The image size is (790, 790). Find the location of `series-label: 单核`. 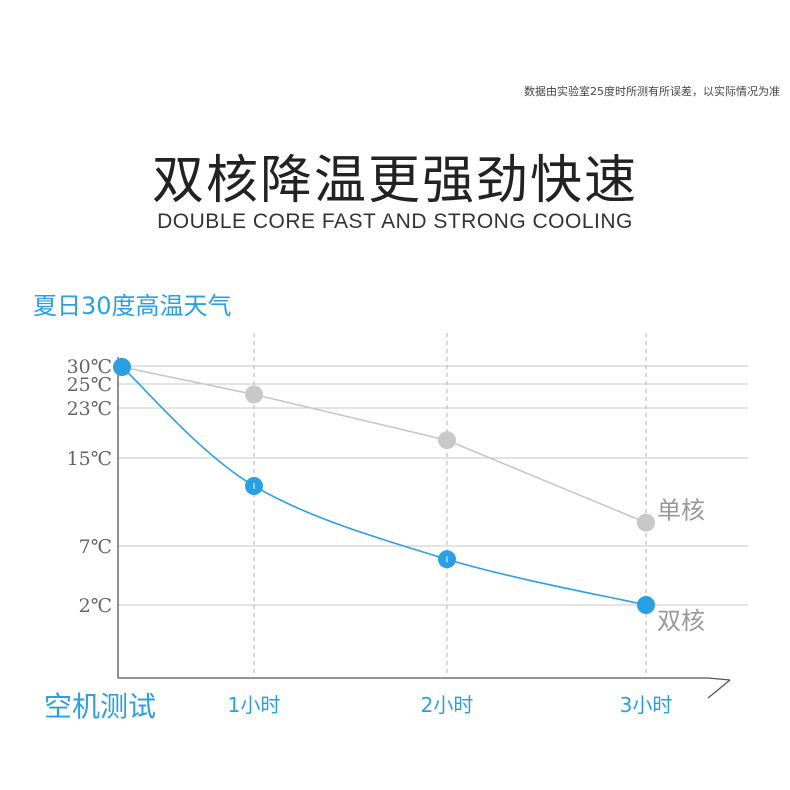

series-label: 单核 is located at coordinates (681, 511).